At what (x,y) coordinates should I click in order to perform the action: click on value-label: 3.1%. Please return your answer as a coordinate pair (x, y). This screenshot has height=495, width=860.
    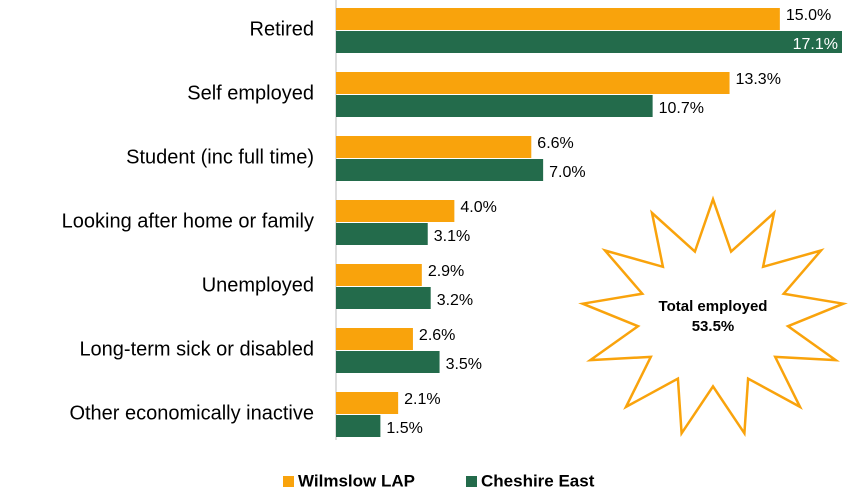
    Looking at the image, I should click on (452, 236).